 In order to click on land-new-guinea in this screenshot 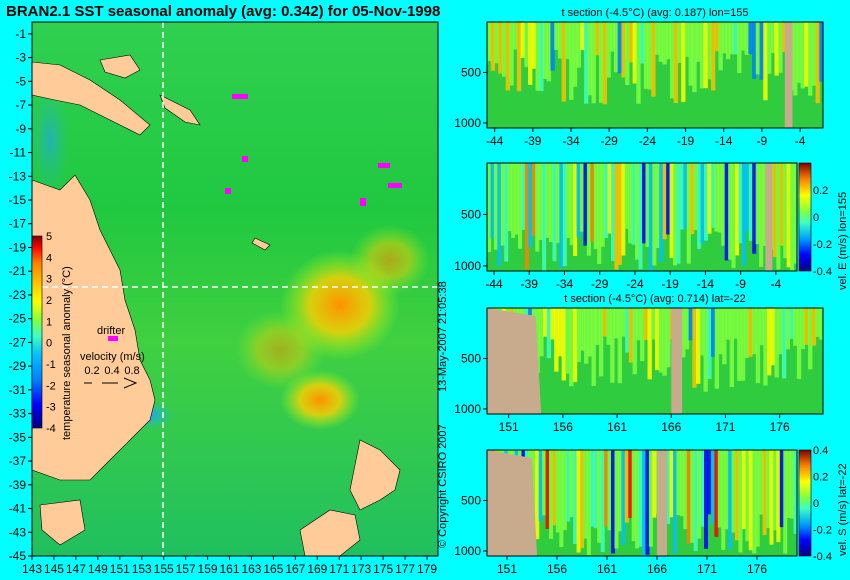, I will do `click(91, 98)`.